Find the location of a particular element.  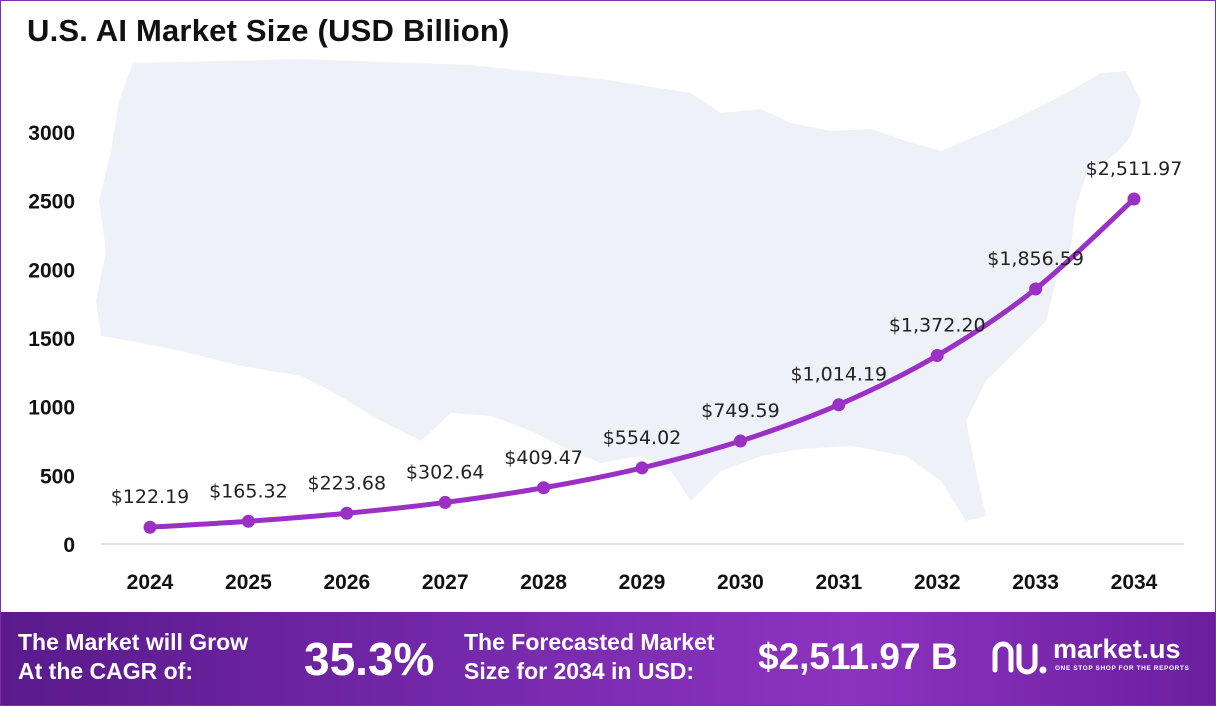

data-label: $1,014.19 is located at coordinates (838, 375).